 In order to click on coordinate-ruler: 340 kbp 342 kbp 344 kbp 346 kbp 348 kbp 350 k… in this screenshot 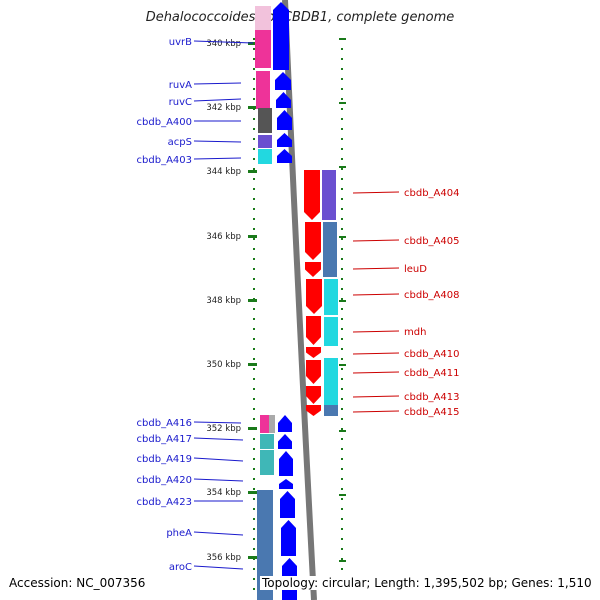, I will do `click(231, 301)`.